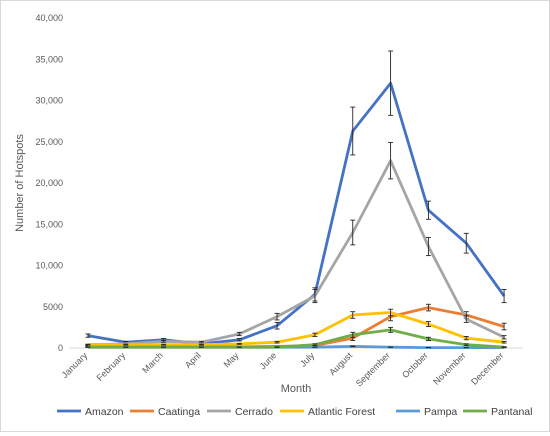 This screenshot has height=436, width=550. Describe the element at coordinates (49, 224) in the screenshot. I see `y-tick-label: 15,000` at that location.